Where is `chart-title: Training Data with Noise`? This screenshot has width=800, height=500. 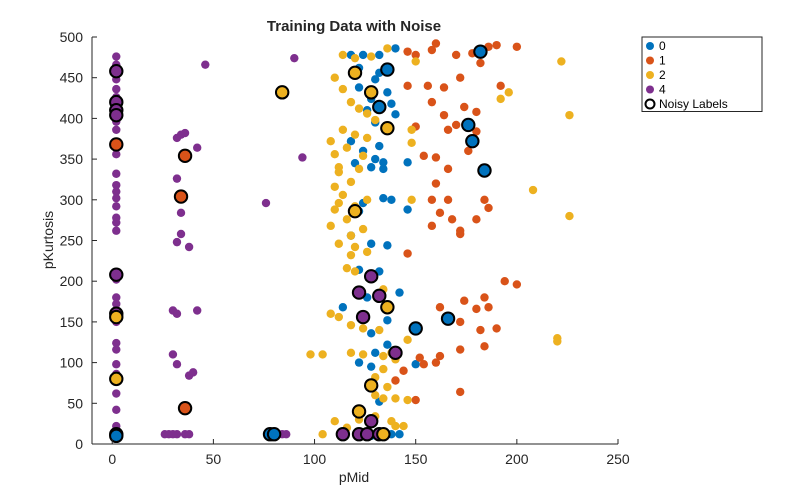
chart-title: Training Data with Noise is located at coordinates (354, 26).